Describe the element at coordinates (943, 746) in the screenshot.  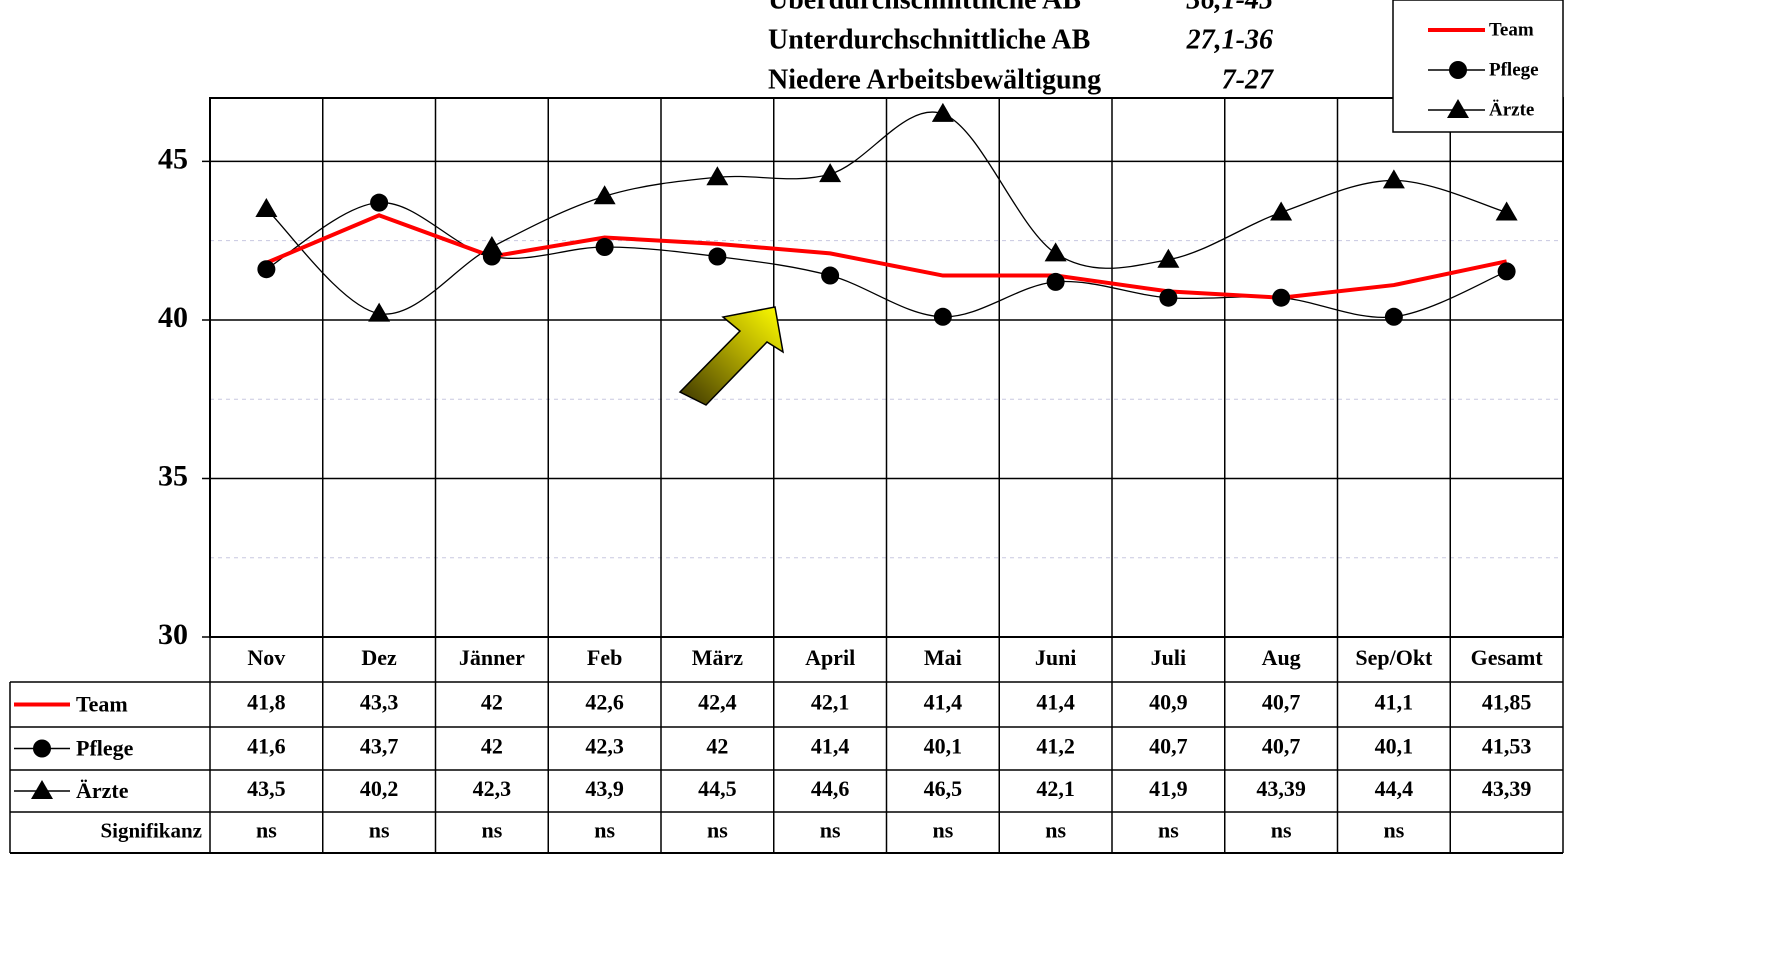
I see `table-value: 40,1` at that location.